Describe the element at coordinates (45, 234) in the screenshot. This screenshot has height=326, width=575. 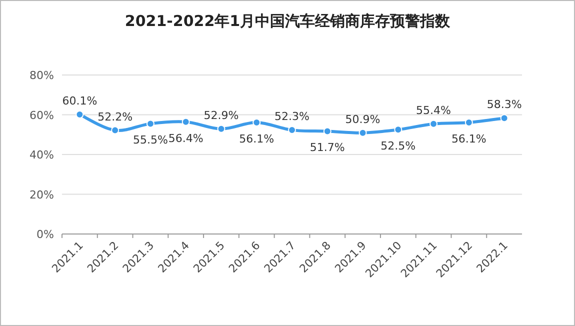
I see `y-tick-label: 0%` at that location.